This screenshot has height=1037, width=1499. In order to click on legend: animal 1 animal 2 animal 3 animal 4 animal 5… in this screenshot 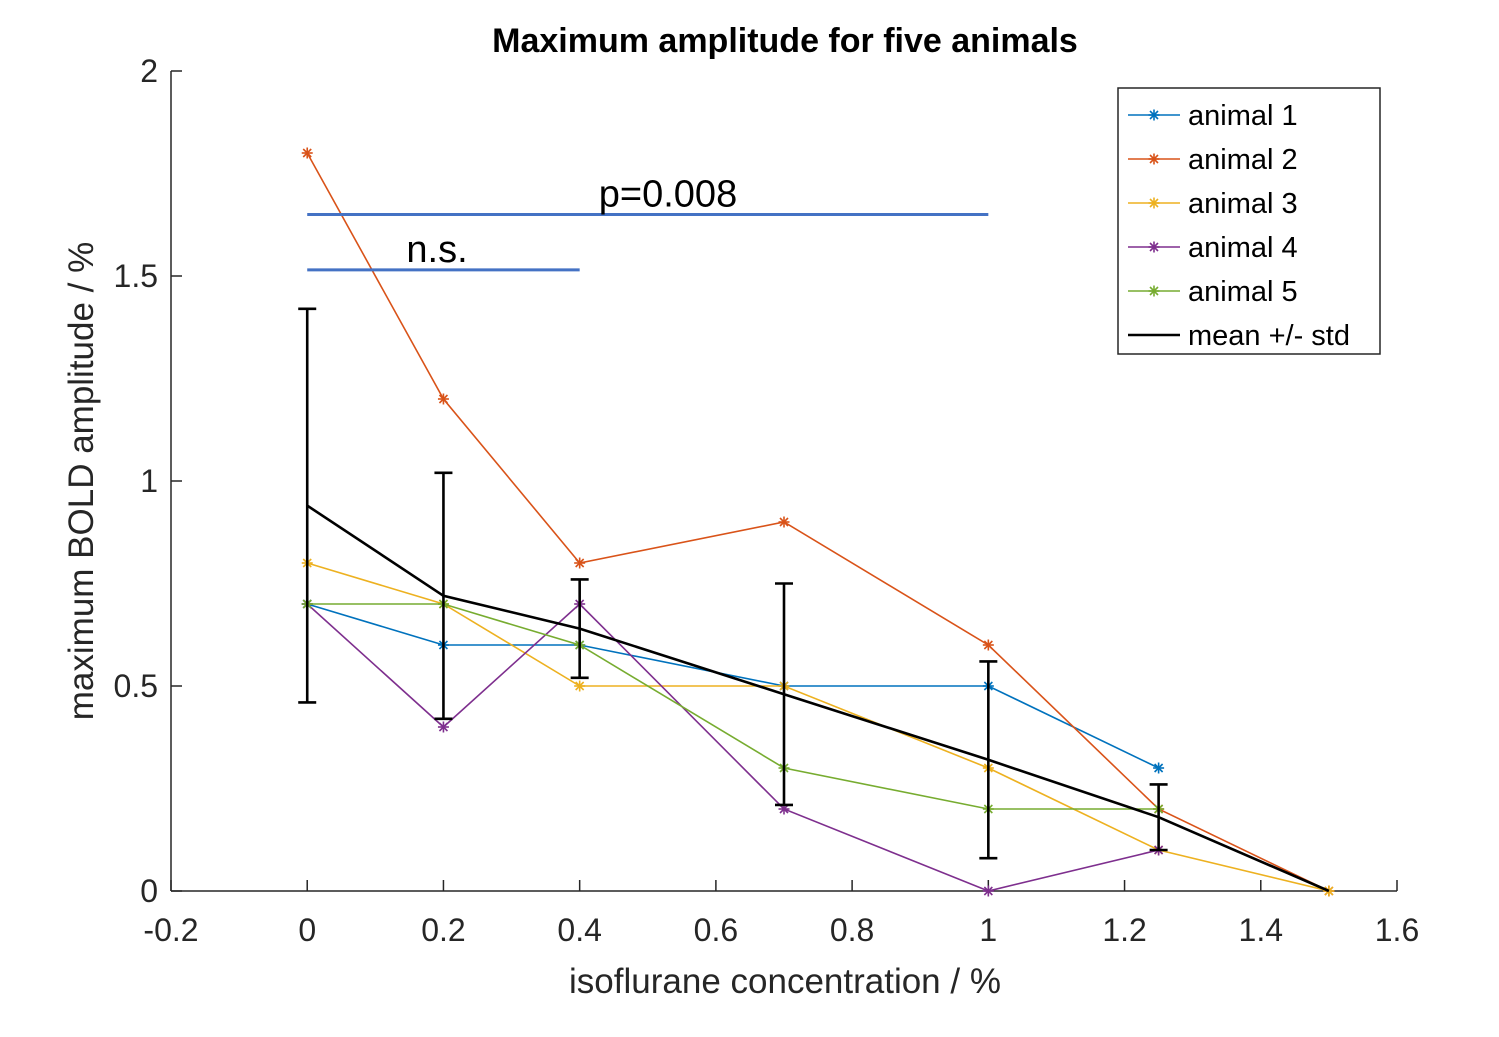, I will do `click(1249, 221)`.